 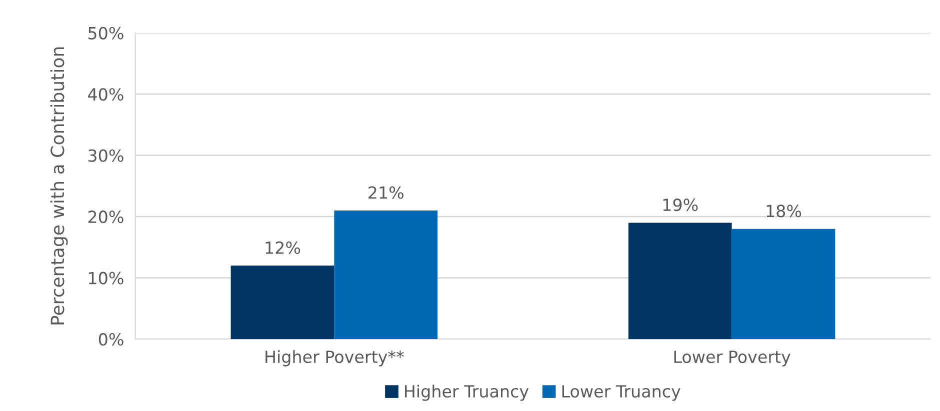 What do you see at coordinates (335, 358) in the screenshot?
I see `x-tick-label: Higher Poverty**` at bounding box center [335, 358].